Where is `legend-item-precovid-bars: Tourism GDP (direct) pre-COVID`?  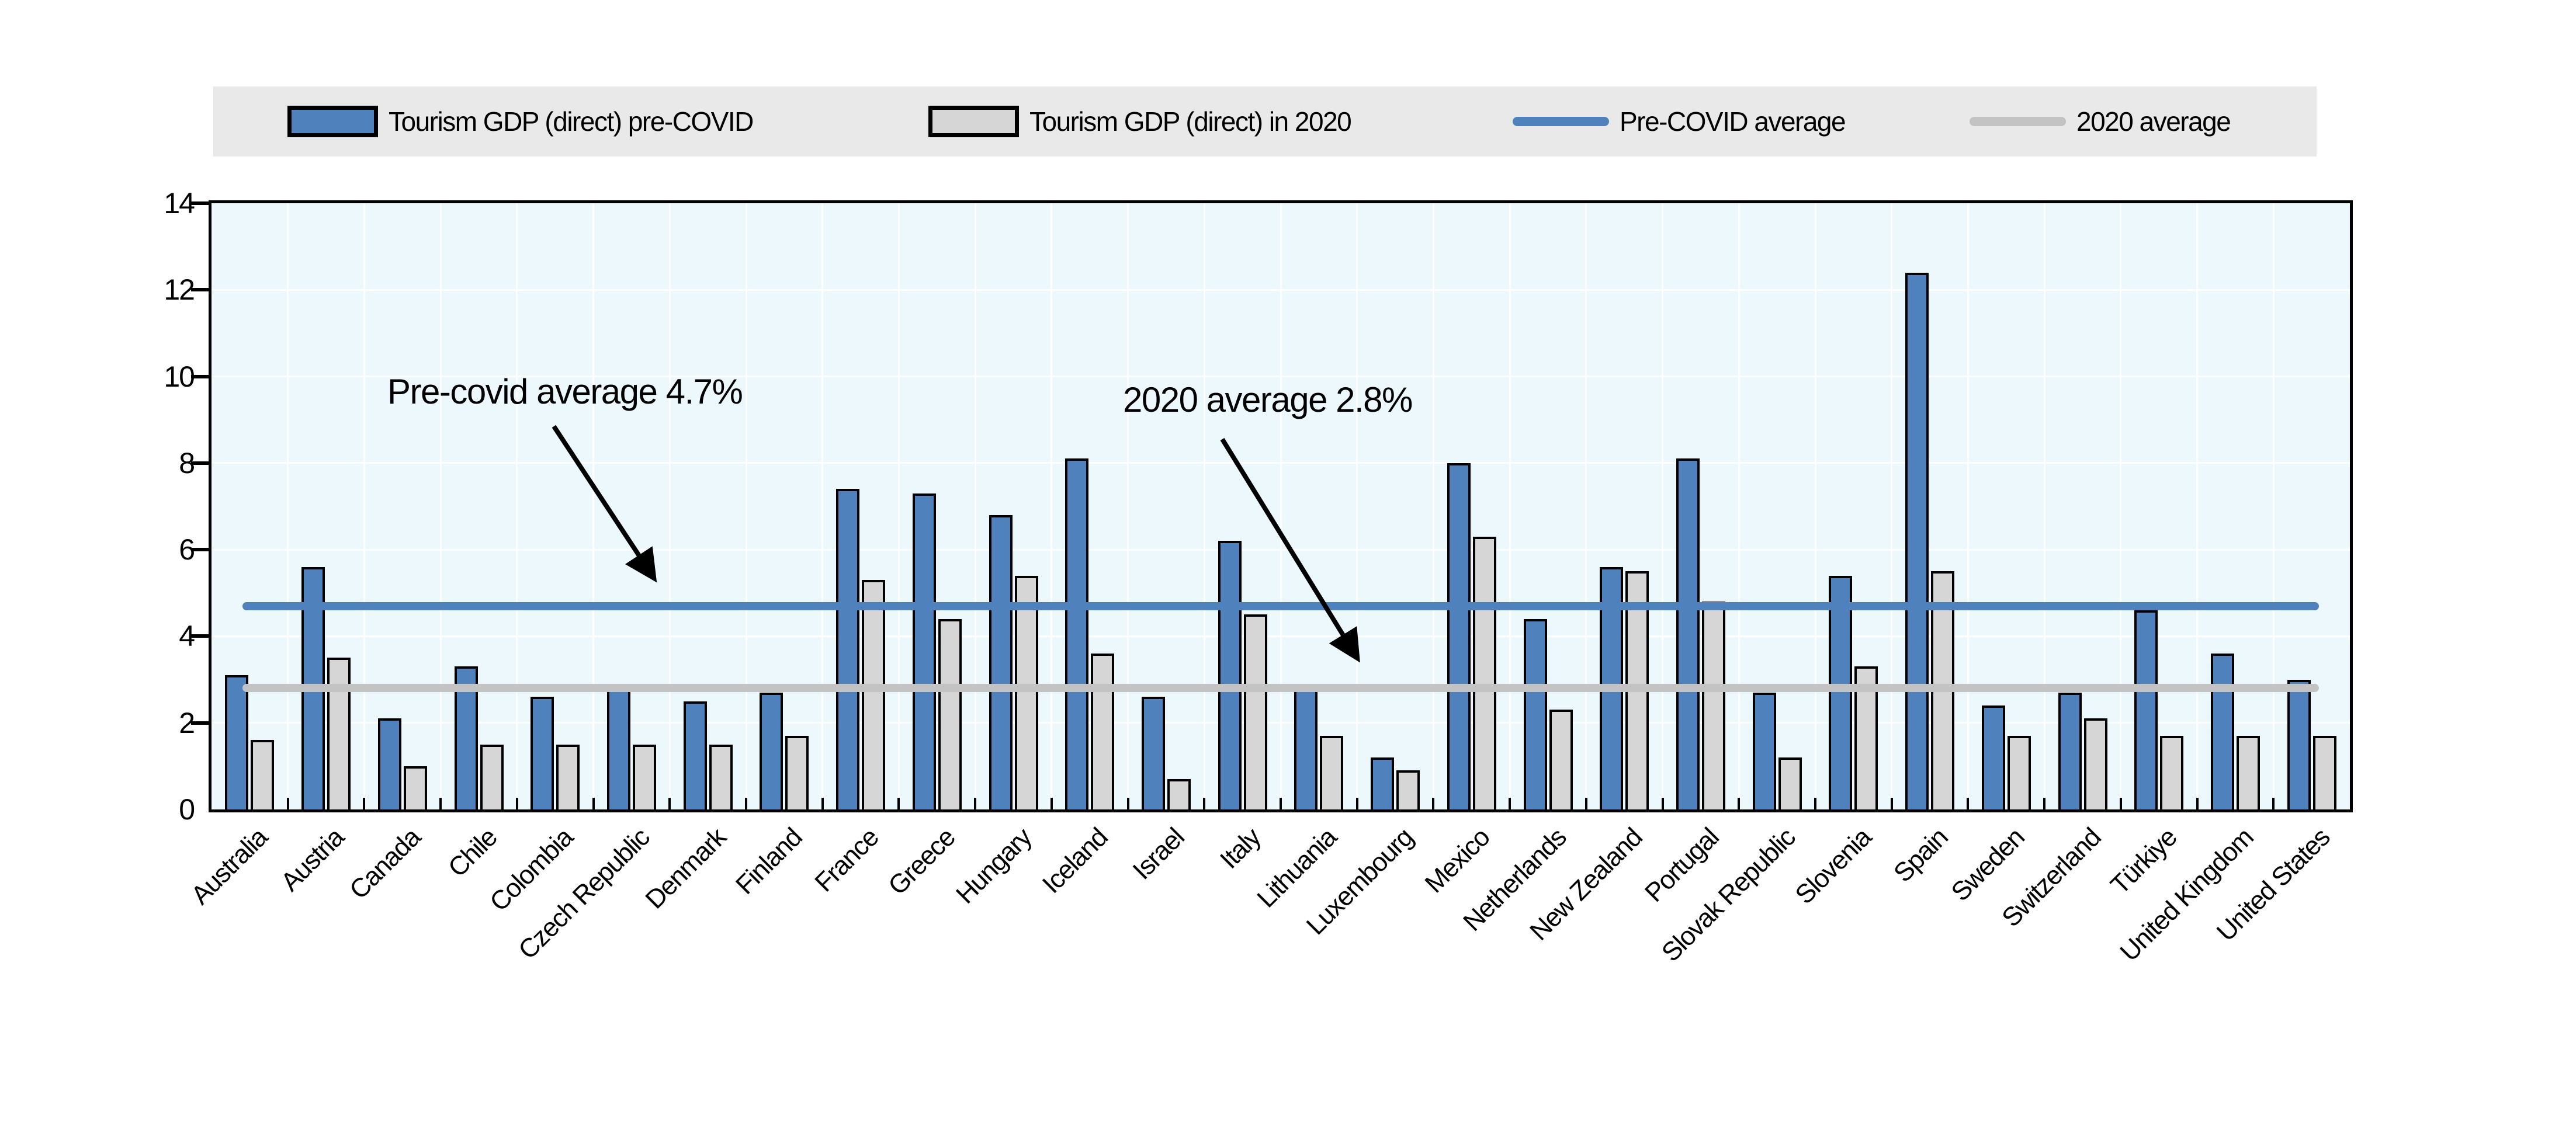
legend-item-precovid-bars: Tourism GDP (direct) pre-COVID is located at coordinates (520, 122).